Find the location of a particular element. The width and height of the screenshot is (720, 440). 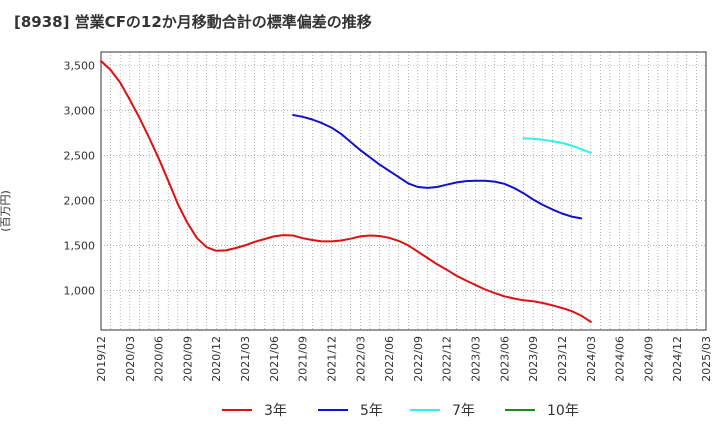

y-tick-label: 2,000 is located at coordinates (80, 200).